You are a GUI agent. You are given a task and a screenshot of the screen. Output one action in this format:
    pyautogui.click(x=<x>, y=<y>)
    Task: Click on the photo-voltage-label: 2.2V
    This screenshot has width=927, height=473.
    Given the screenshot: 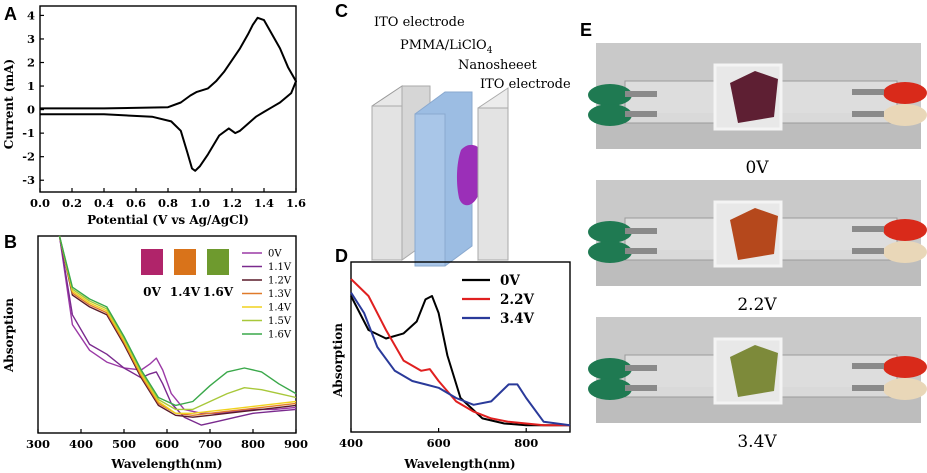 What is the action you would take?
    pyautogui.click(x=757, y=305)
    